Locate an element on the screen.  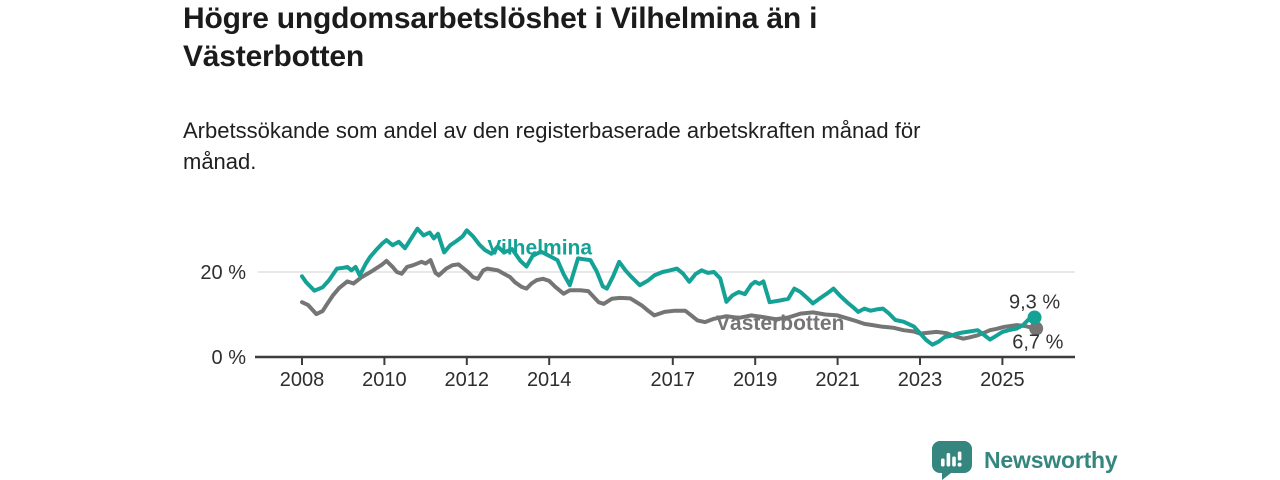
x-axis-tick-label-2019: 2019 is located at coordinates (755, 380).